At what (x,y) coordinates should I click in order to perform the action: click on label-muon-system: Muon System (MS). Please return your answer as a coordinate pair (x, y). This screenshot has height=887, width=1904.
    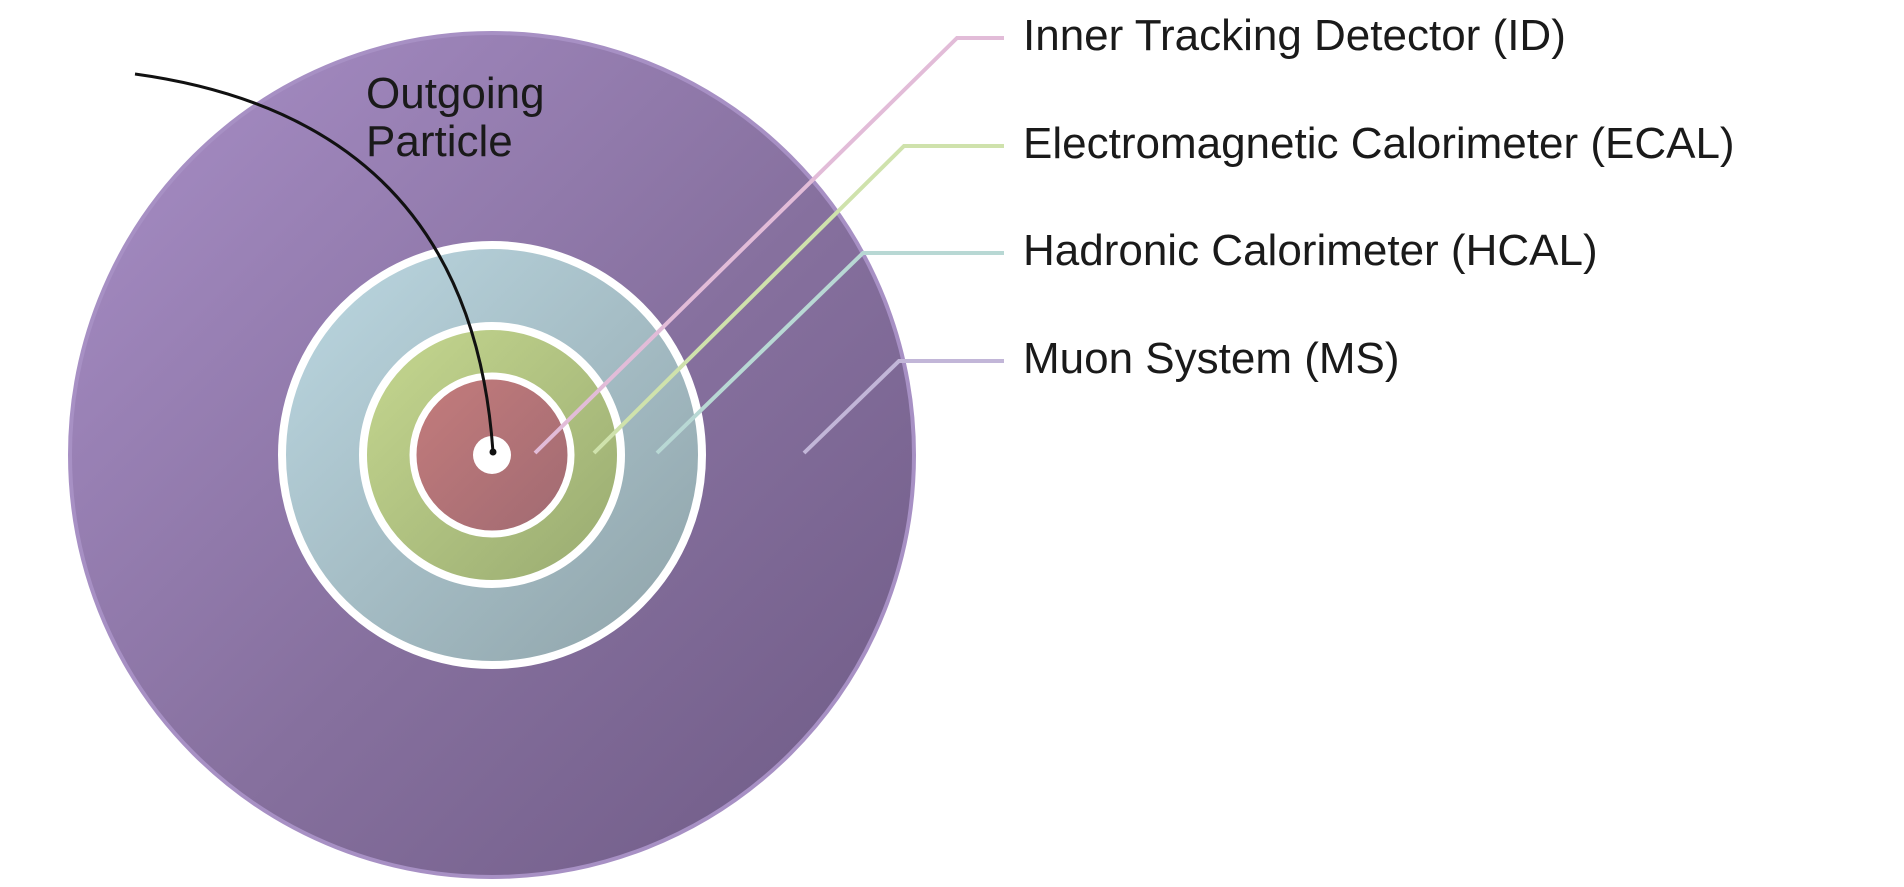
    Looking at the image, I should click on (1211, 358).